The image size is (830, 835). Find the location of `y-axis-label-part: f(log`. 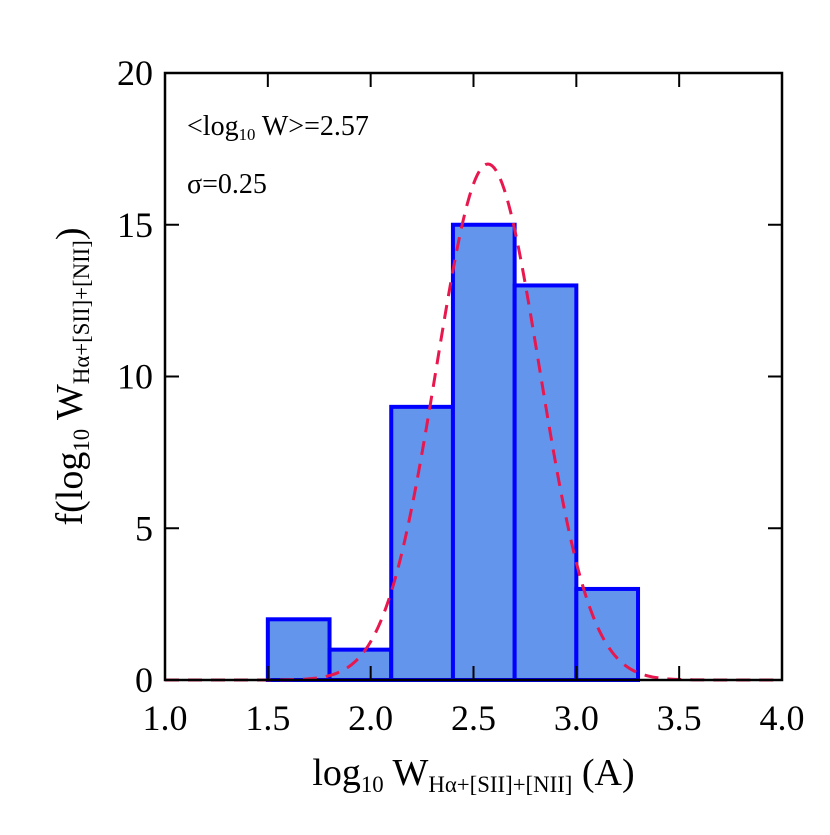

y-axis-label-part: f(log is located at coordinates (70, 489).